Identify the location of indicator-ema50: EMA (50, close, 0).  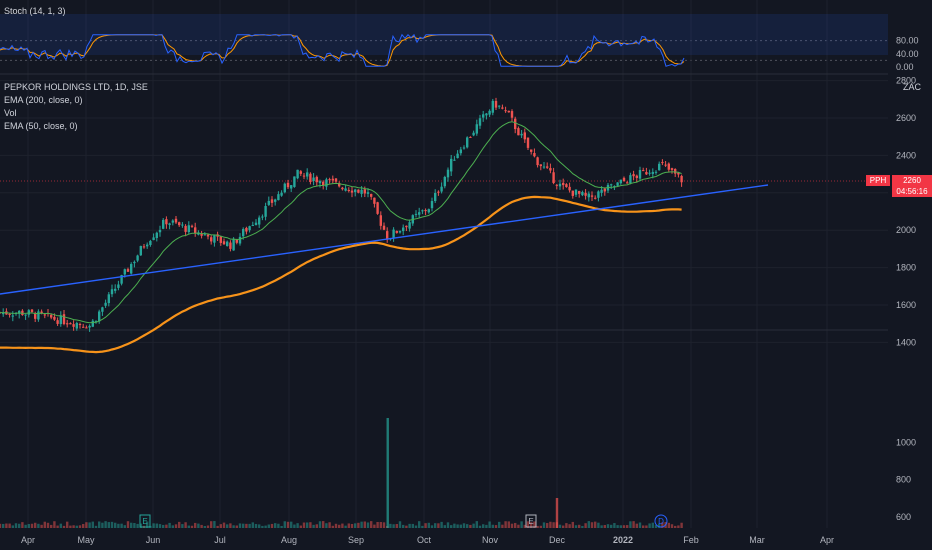
(41, 126).